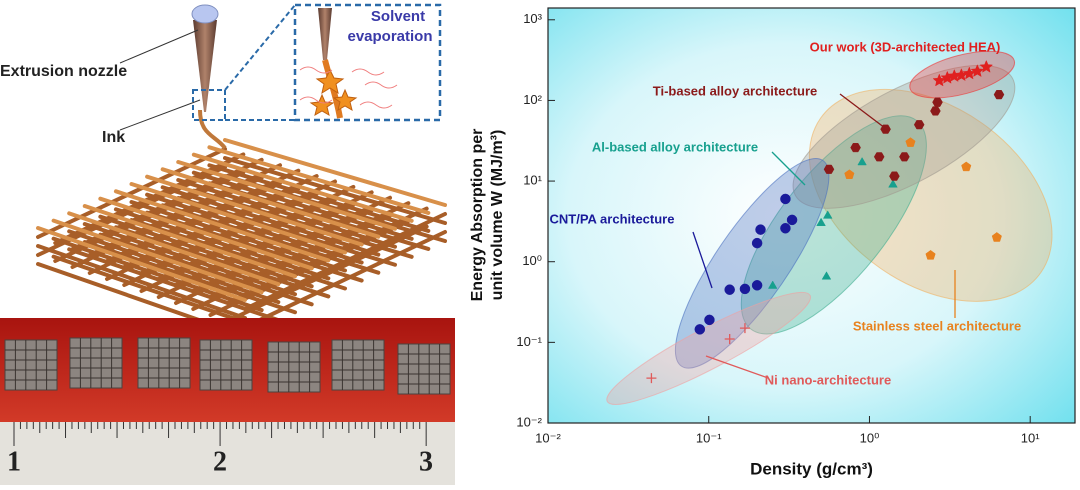 The width and height of the screenshot is (1080, 490). I want to click on vapor-lines, so click(348, 87).